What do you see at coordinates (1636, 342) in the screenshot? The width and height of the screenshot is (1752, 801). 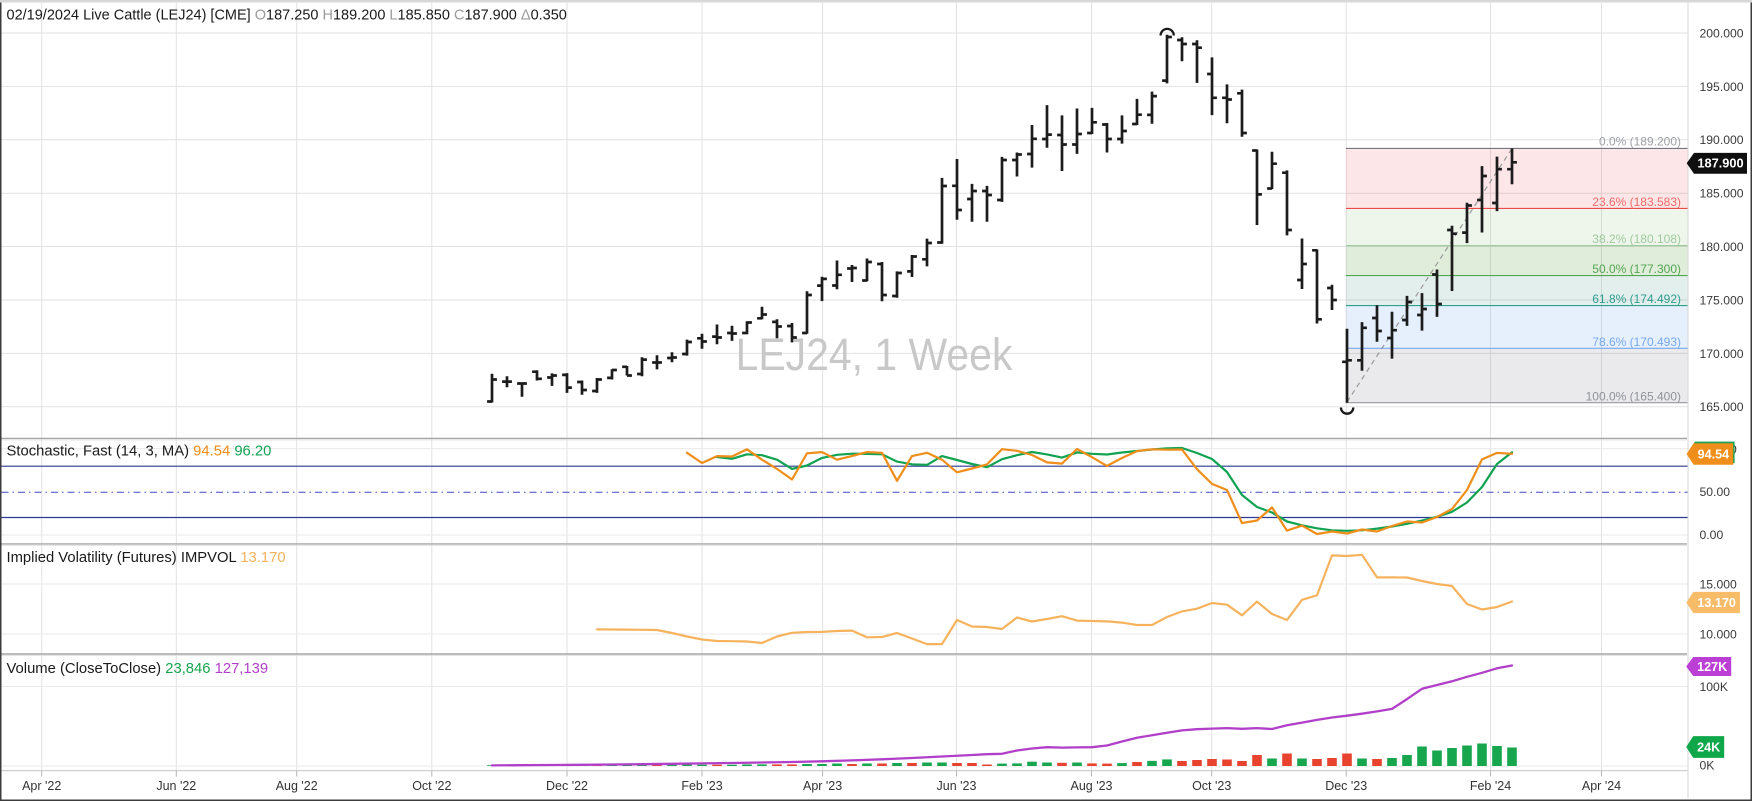 I see `svg-text: 78.6% (170.493)` at bounding box center [1636, 342].